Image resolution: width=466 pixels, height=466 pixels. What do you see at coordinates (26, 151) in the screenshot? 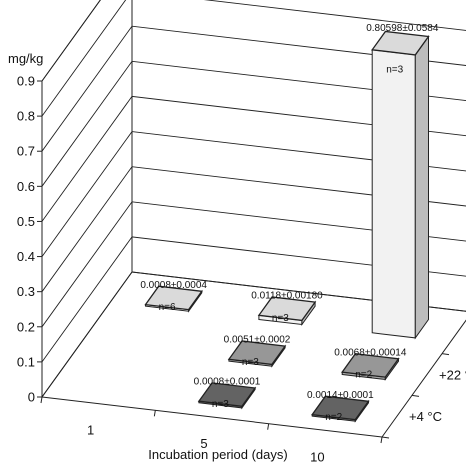
I see `y-tick-label: 0.7` at bounding box center [26, 151].